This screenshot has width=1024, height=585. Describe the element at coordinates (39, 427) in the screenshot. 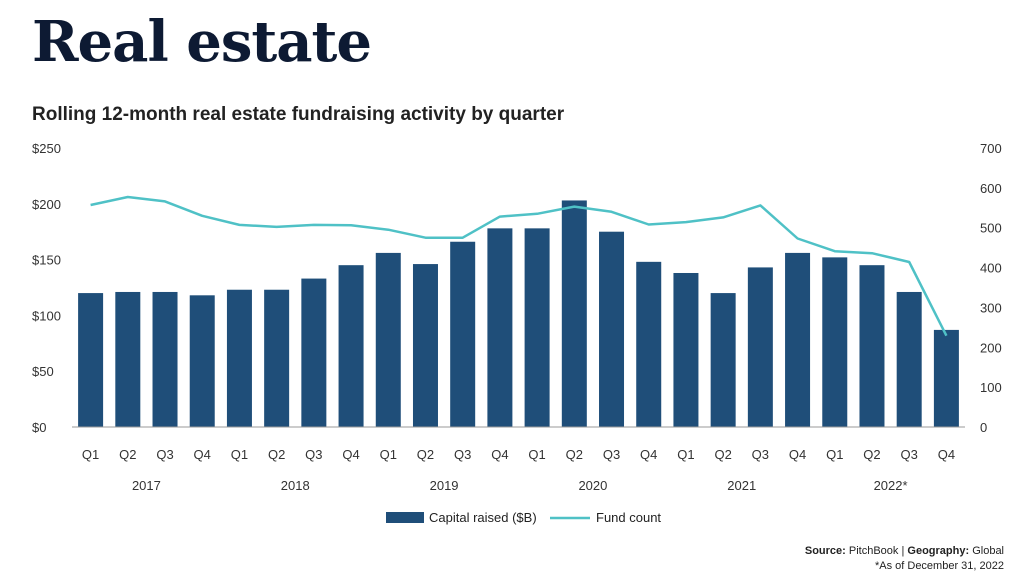

I see `left-axis-tick-label: $0` at that location.